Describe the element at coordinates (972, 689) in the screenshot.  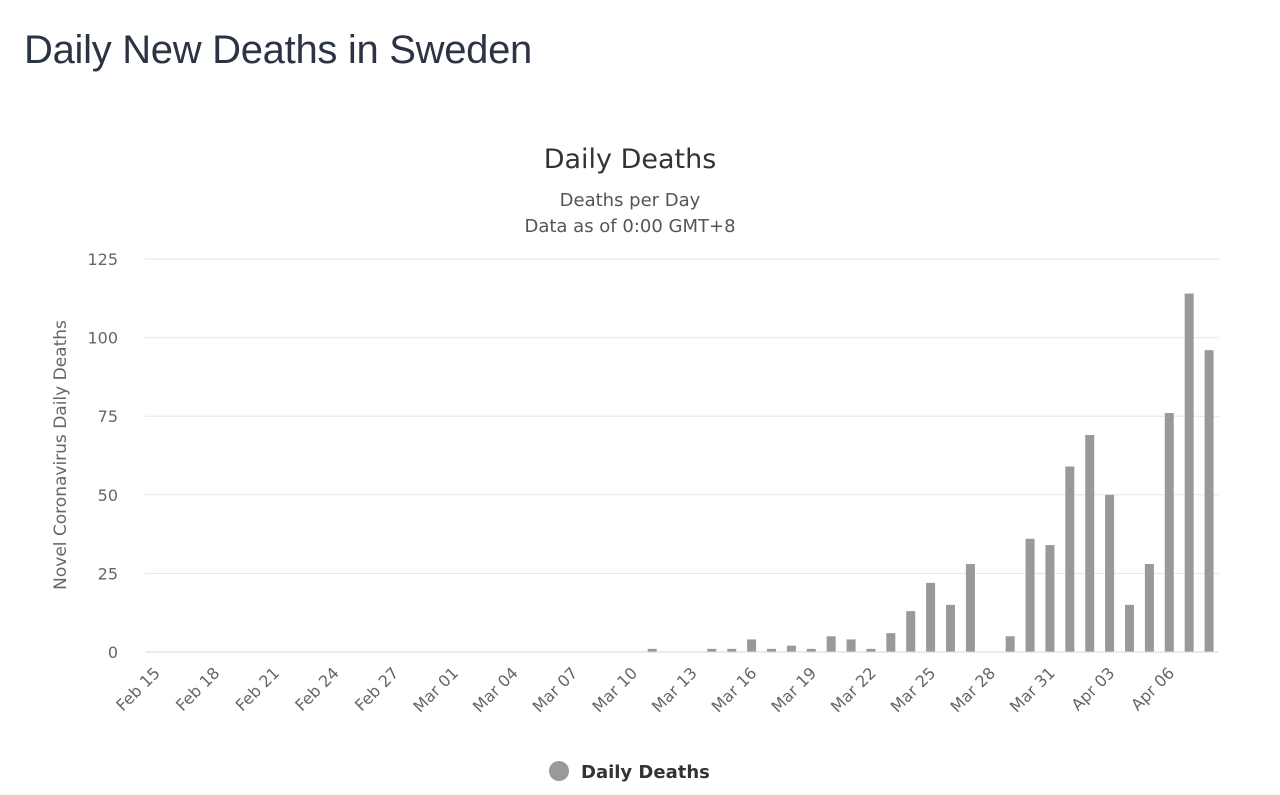
I see `x-tick-label: Mar 28` at that location.